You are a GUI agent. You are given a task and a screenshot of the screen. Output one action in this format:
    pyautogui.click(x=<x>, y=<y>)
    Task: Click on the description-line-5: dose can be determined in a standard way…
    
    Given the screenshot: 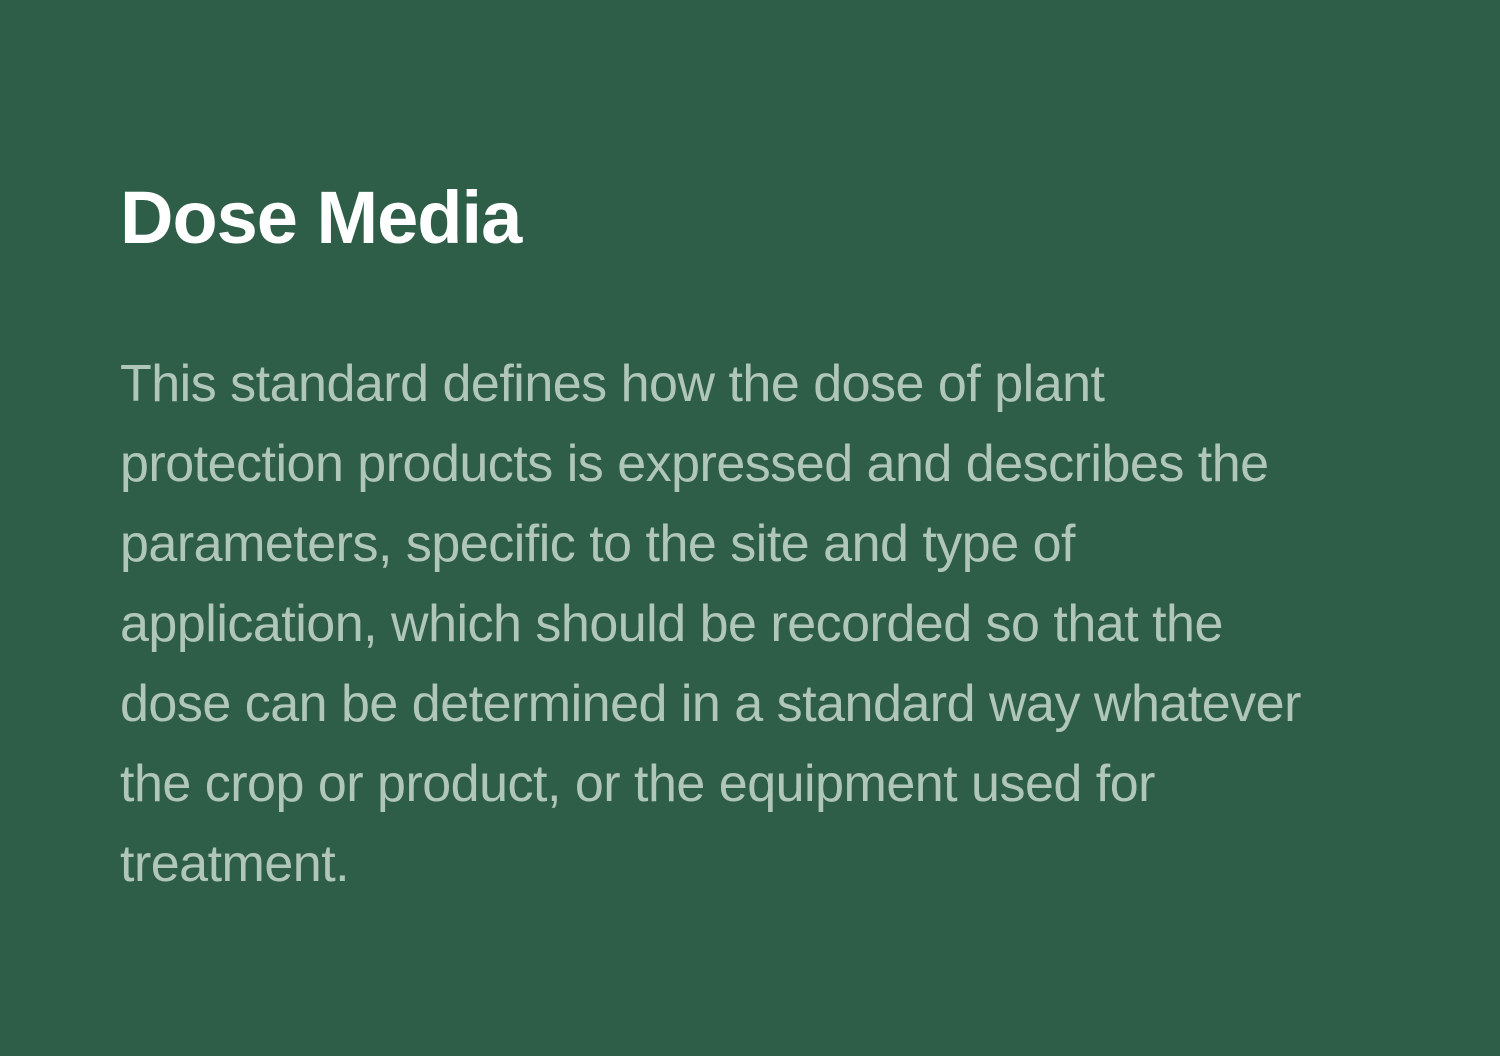 What is the action you would take?
    pyautogui.click(x=710, y=704)
    